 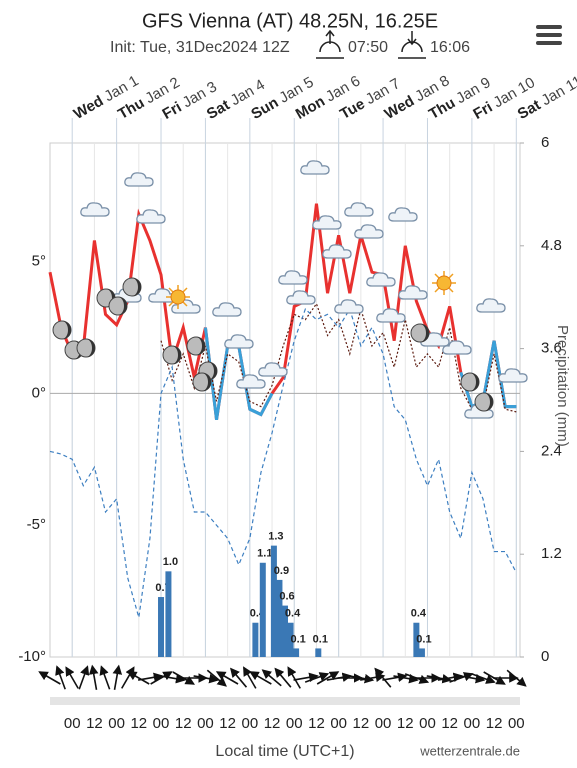 I want to click on sunset: 16:06, so click(x=450, y=47).